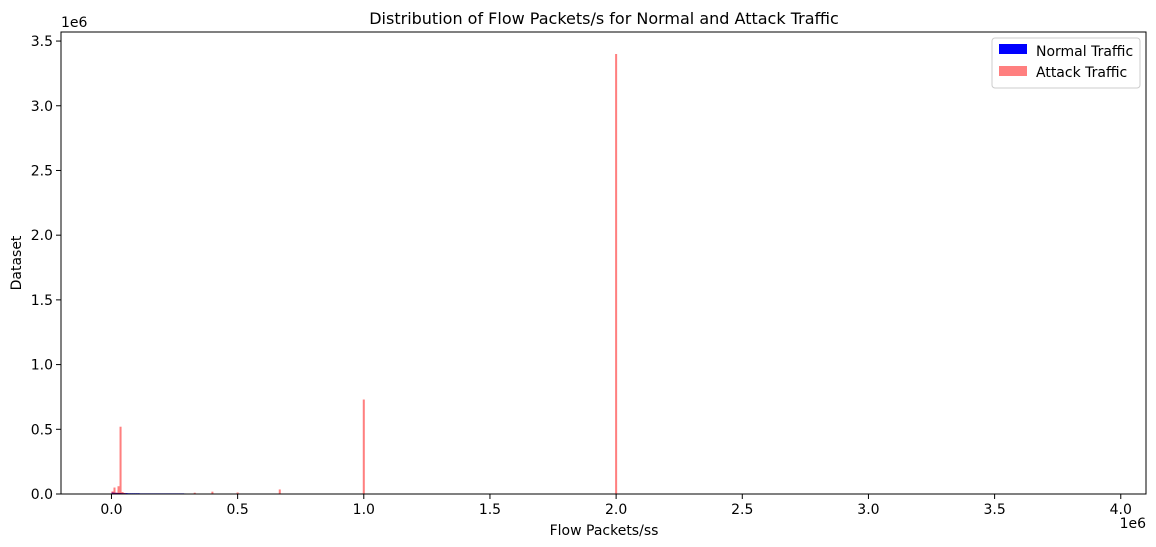 The image size is (1156, 547). Describe the element at coordinates (1013, 49) in the screenshot. I see `legend-swatch-normal` at that location.